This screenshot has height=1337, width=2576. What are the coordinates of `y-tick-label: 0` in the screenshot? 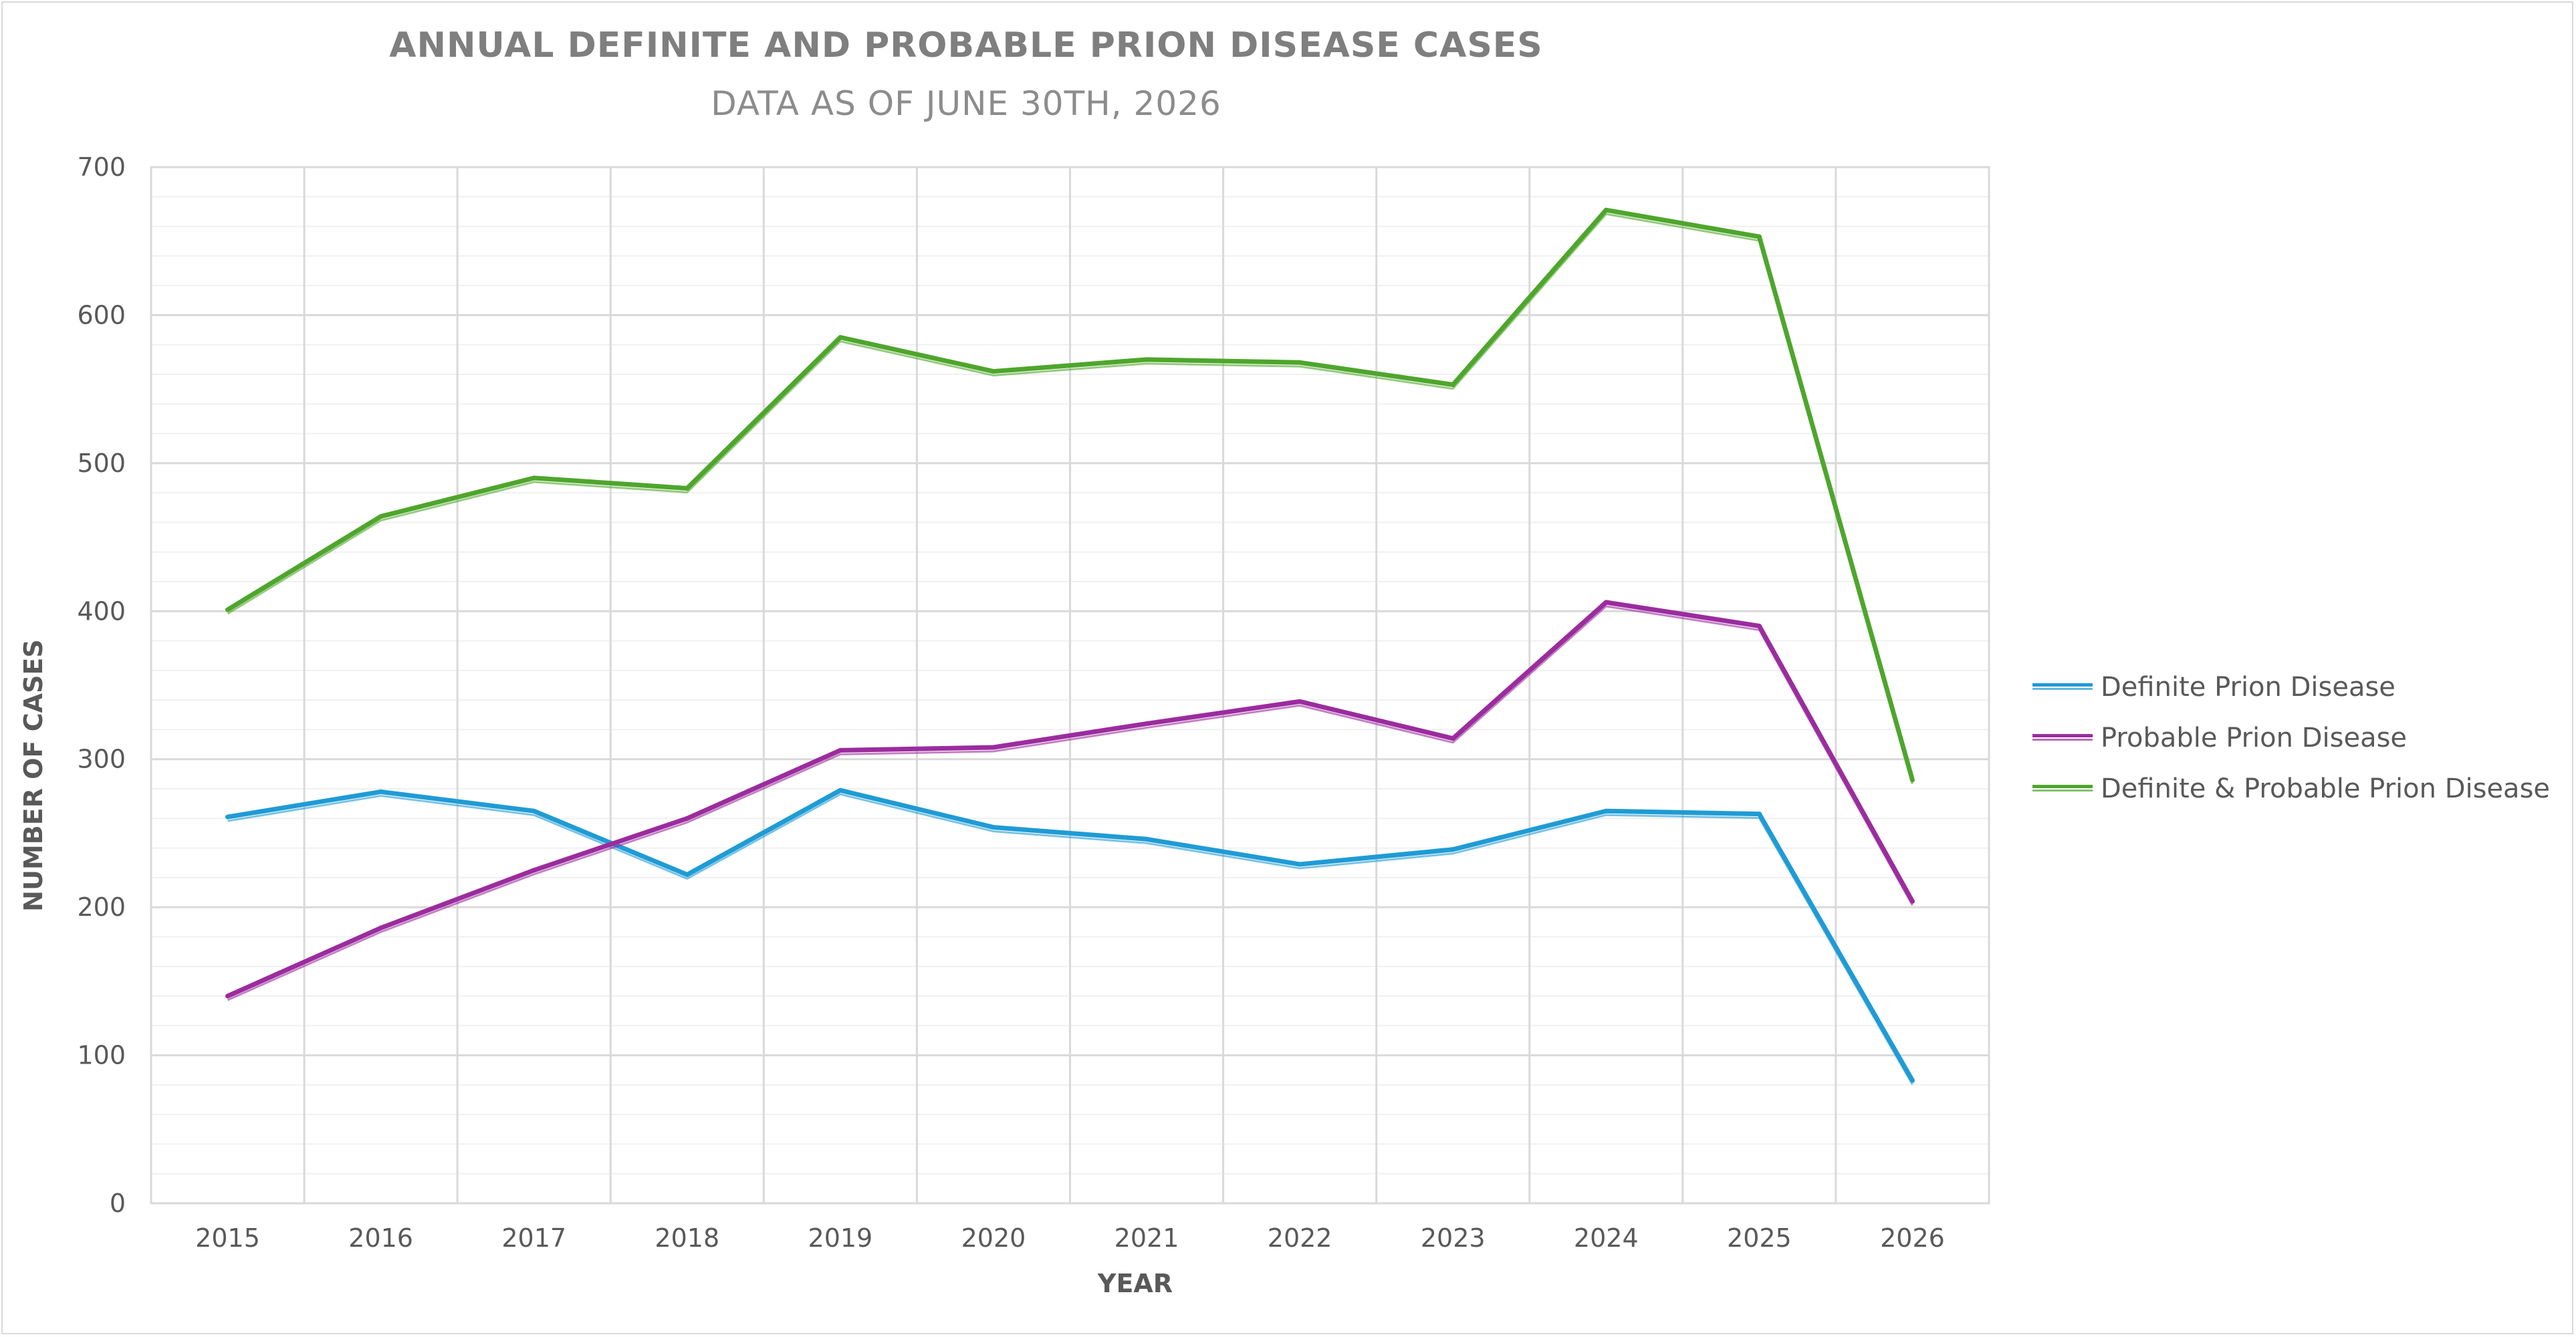 It's located at (118, 1203).